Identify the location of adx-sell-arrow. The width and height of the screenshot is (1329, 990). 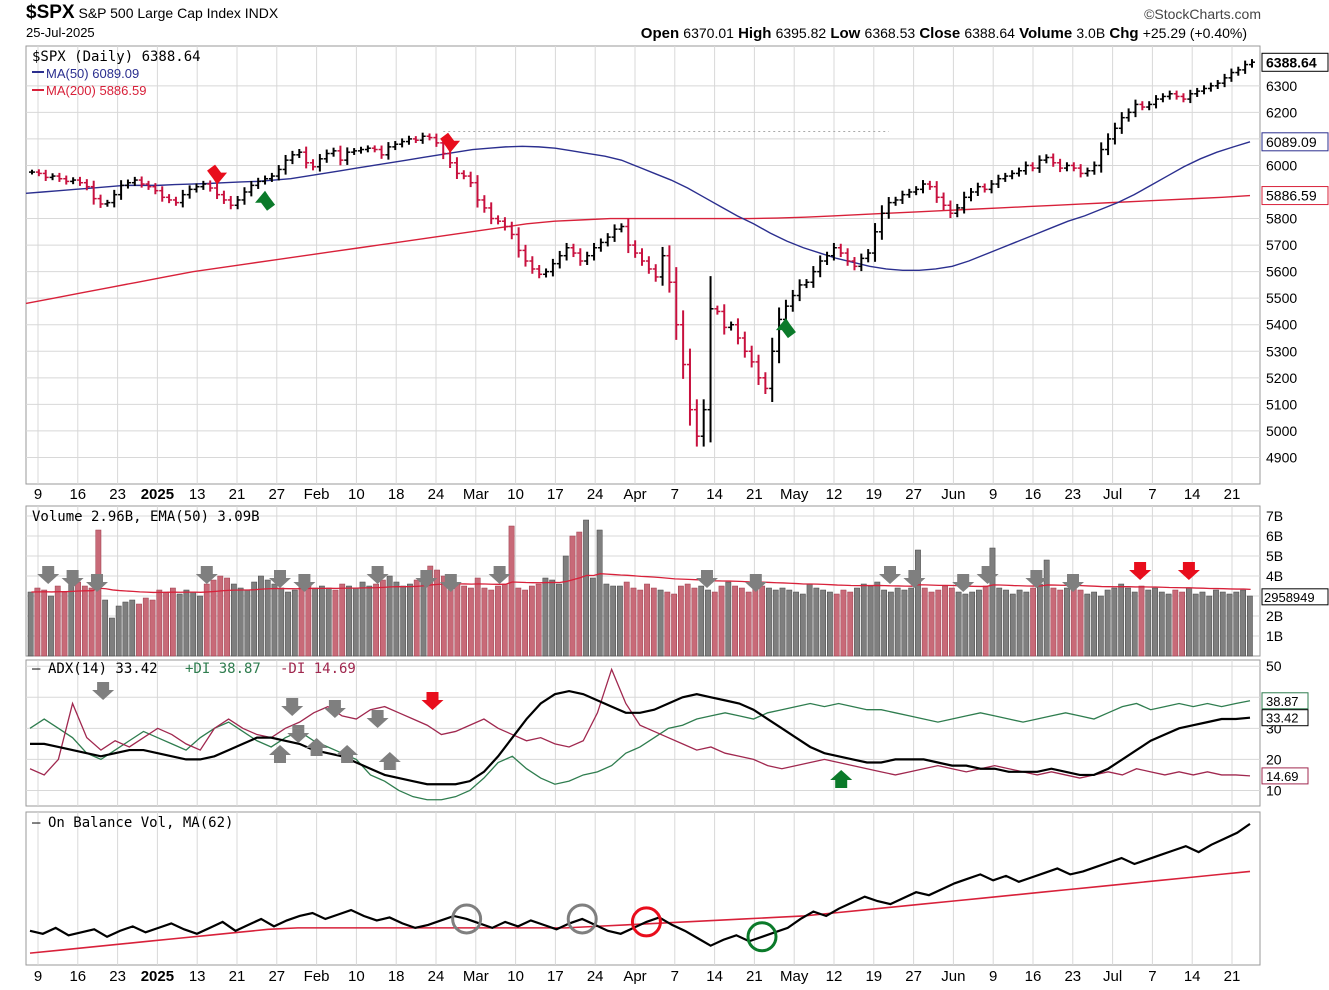
(432, 701).